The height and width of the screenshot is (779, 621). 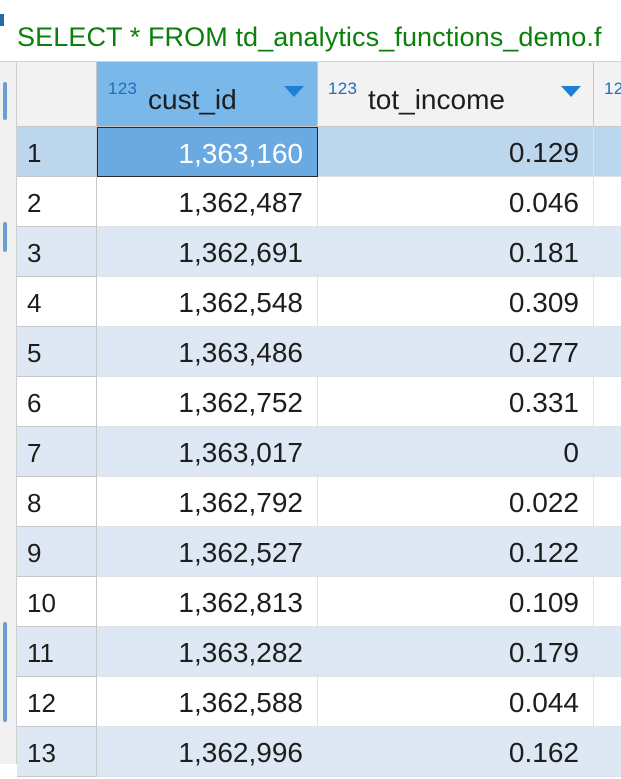 I want to click on row-number: 8, so click(x=57, y=502).